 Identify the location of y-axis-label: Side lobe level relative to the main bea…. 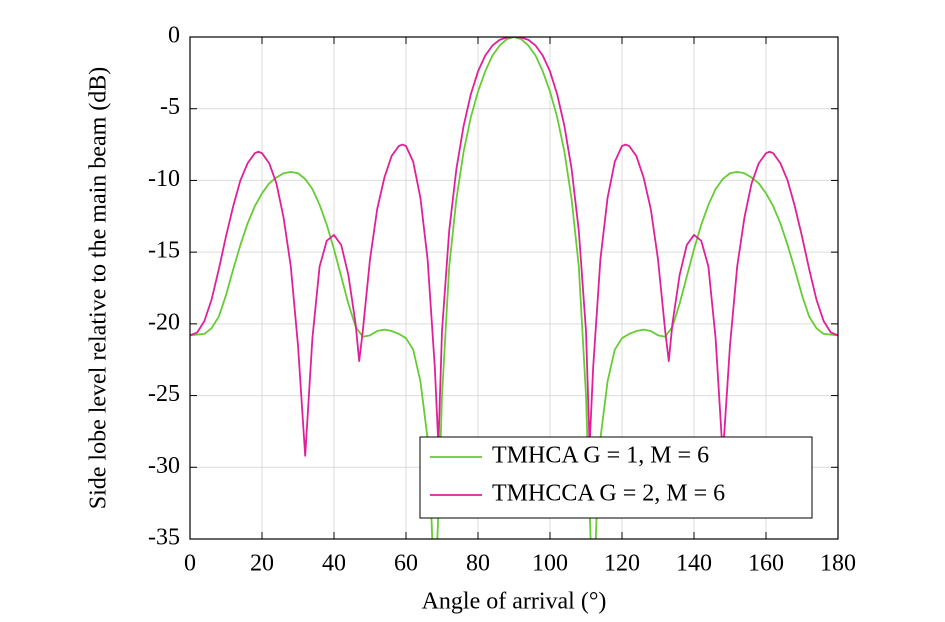
(99, 288).